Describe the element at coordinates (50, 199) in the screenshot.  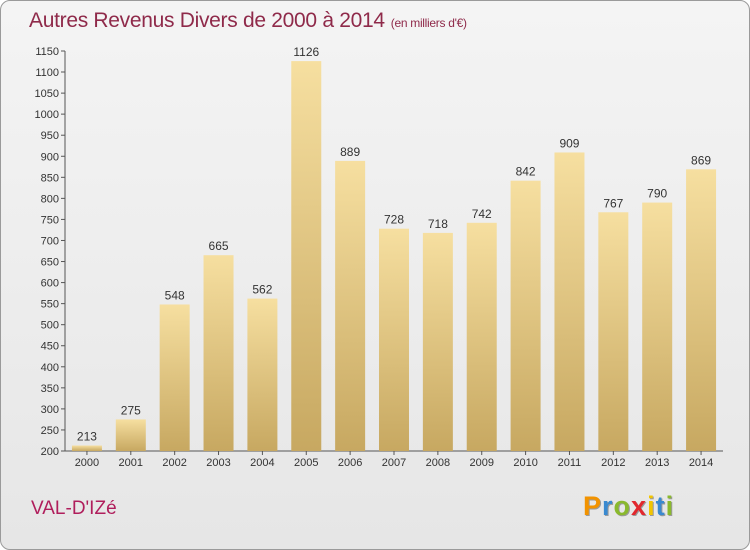
I see `y-tick-label: 800` at that location.